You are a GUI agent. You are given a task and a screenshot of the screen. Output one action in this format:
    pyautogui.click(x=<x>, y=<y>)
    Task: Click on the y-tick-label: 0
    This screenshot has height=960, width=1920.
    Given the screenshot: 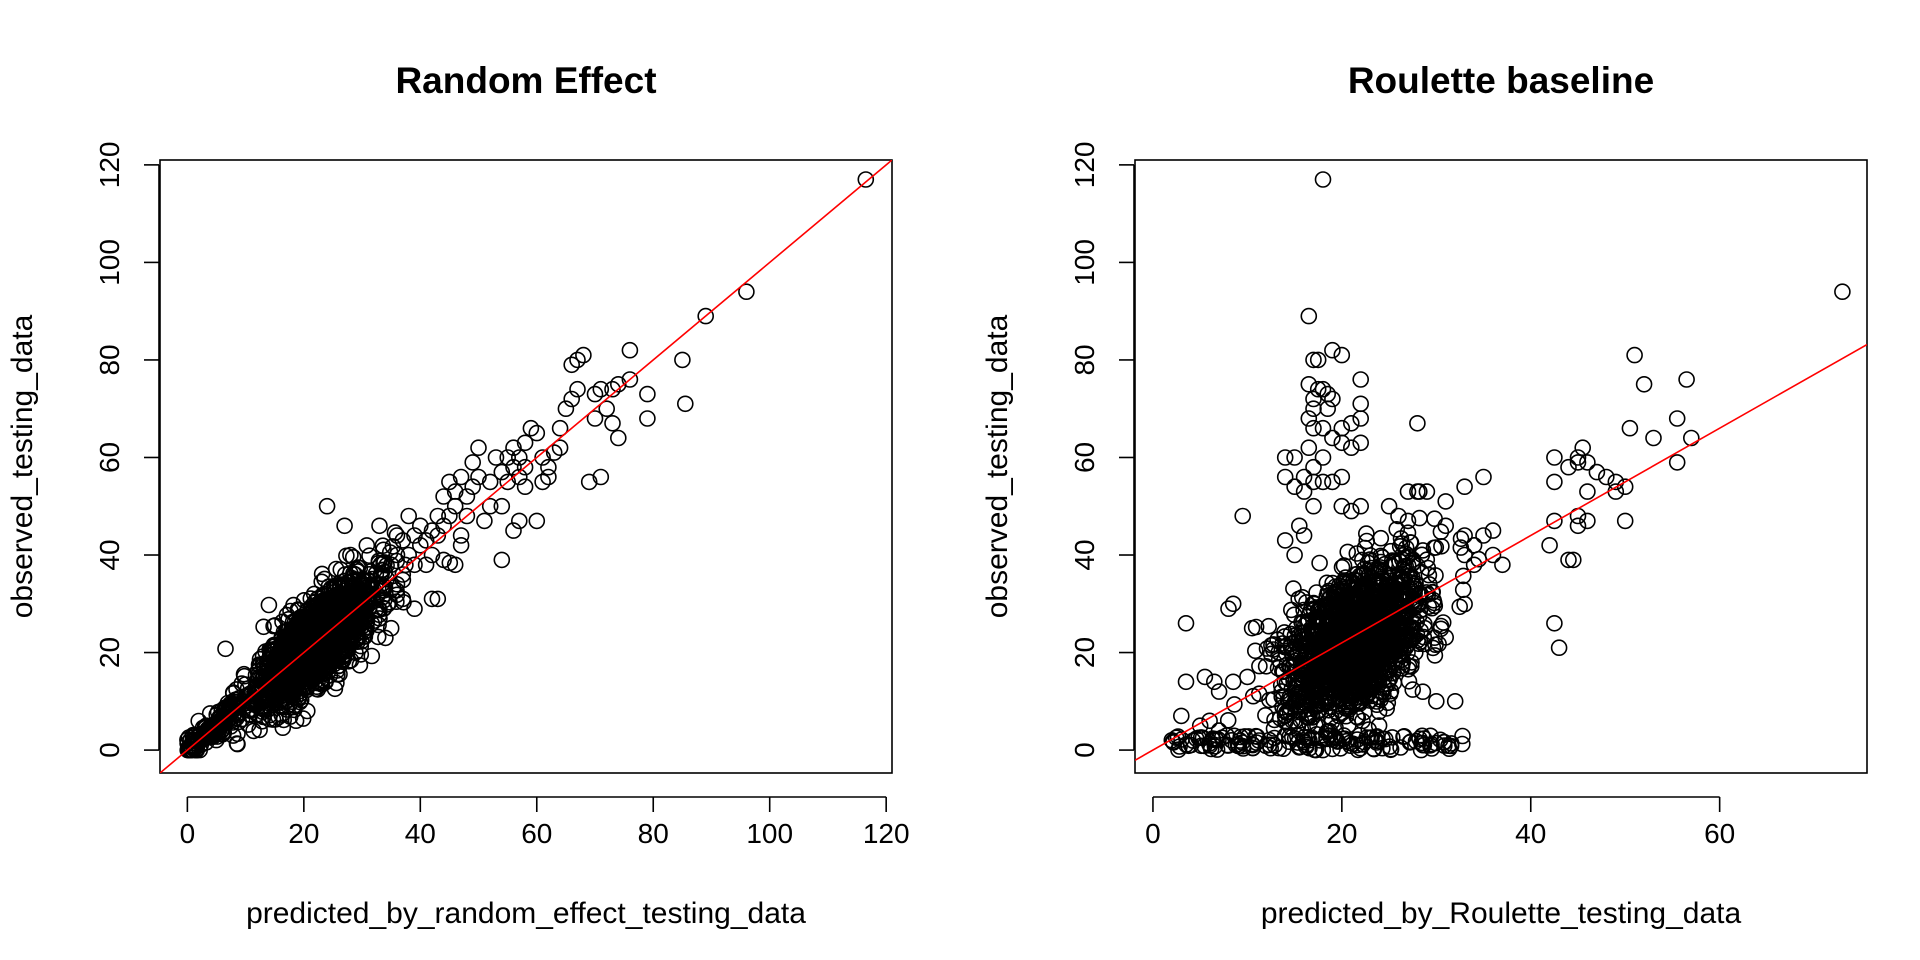 What is the action you would take?
    pyautogui.click(x=109, y=750)
    